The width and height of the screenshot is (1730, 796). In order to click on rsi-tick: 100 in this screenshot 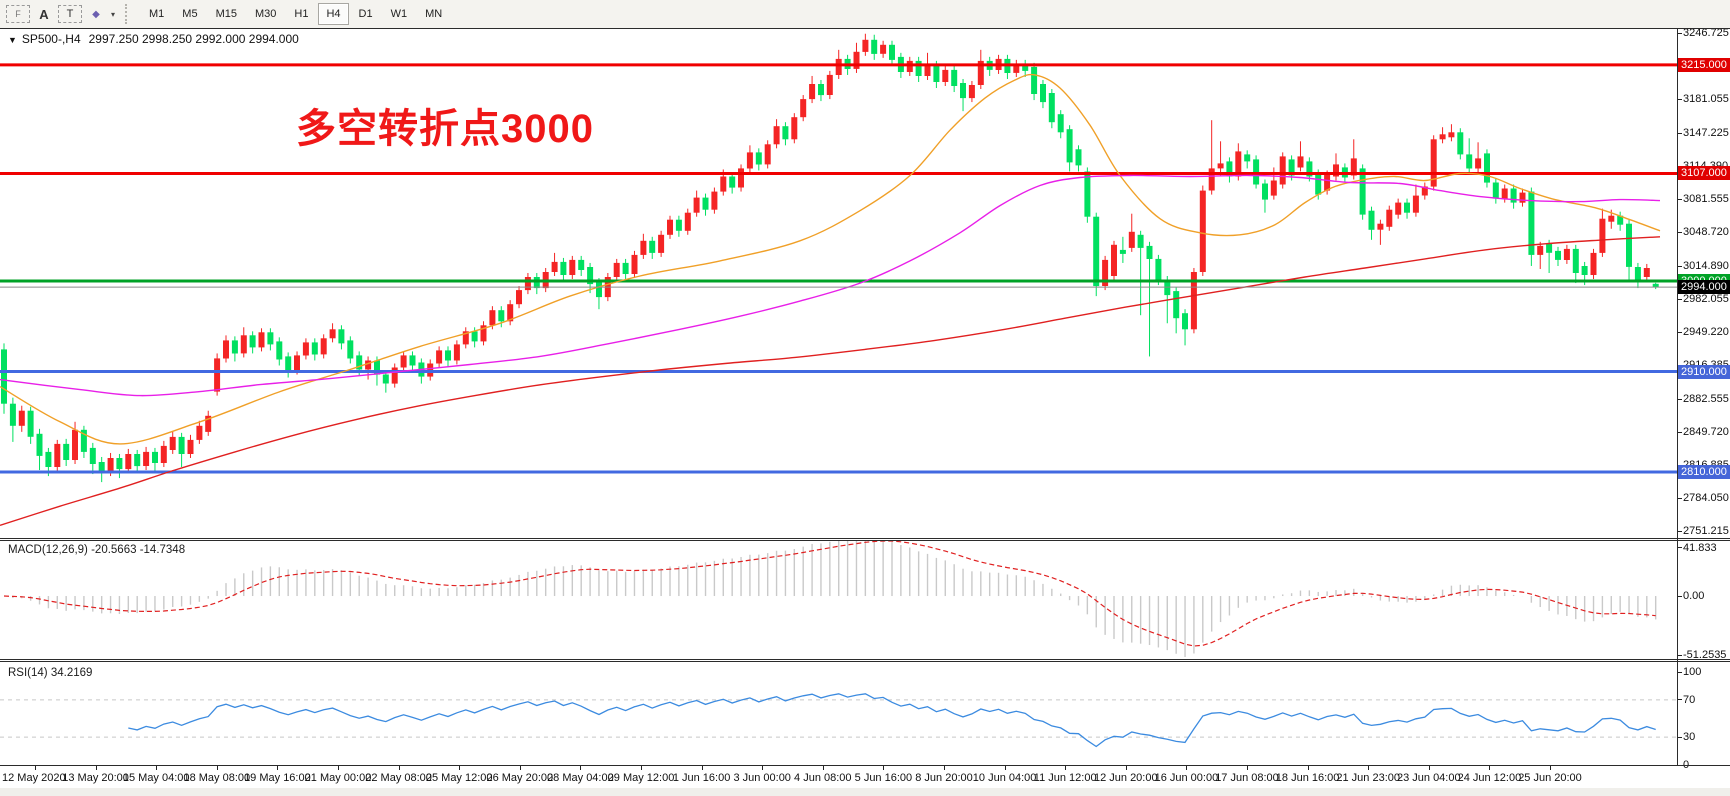, I will do `click(1692, 672)`.